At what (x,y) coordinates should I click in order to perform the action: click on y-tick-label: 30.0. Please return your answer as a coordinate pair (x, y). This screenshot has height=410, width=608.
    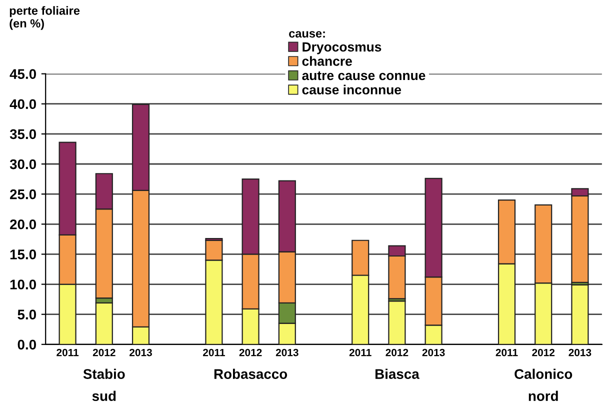
    Looking at the image, I should click on (23, 164).